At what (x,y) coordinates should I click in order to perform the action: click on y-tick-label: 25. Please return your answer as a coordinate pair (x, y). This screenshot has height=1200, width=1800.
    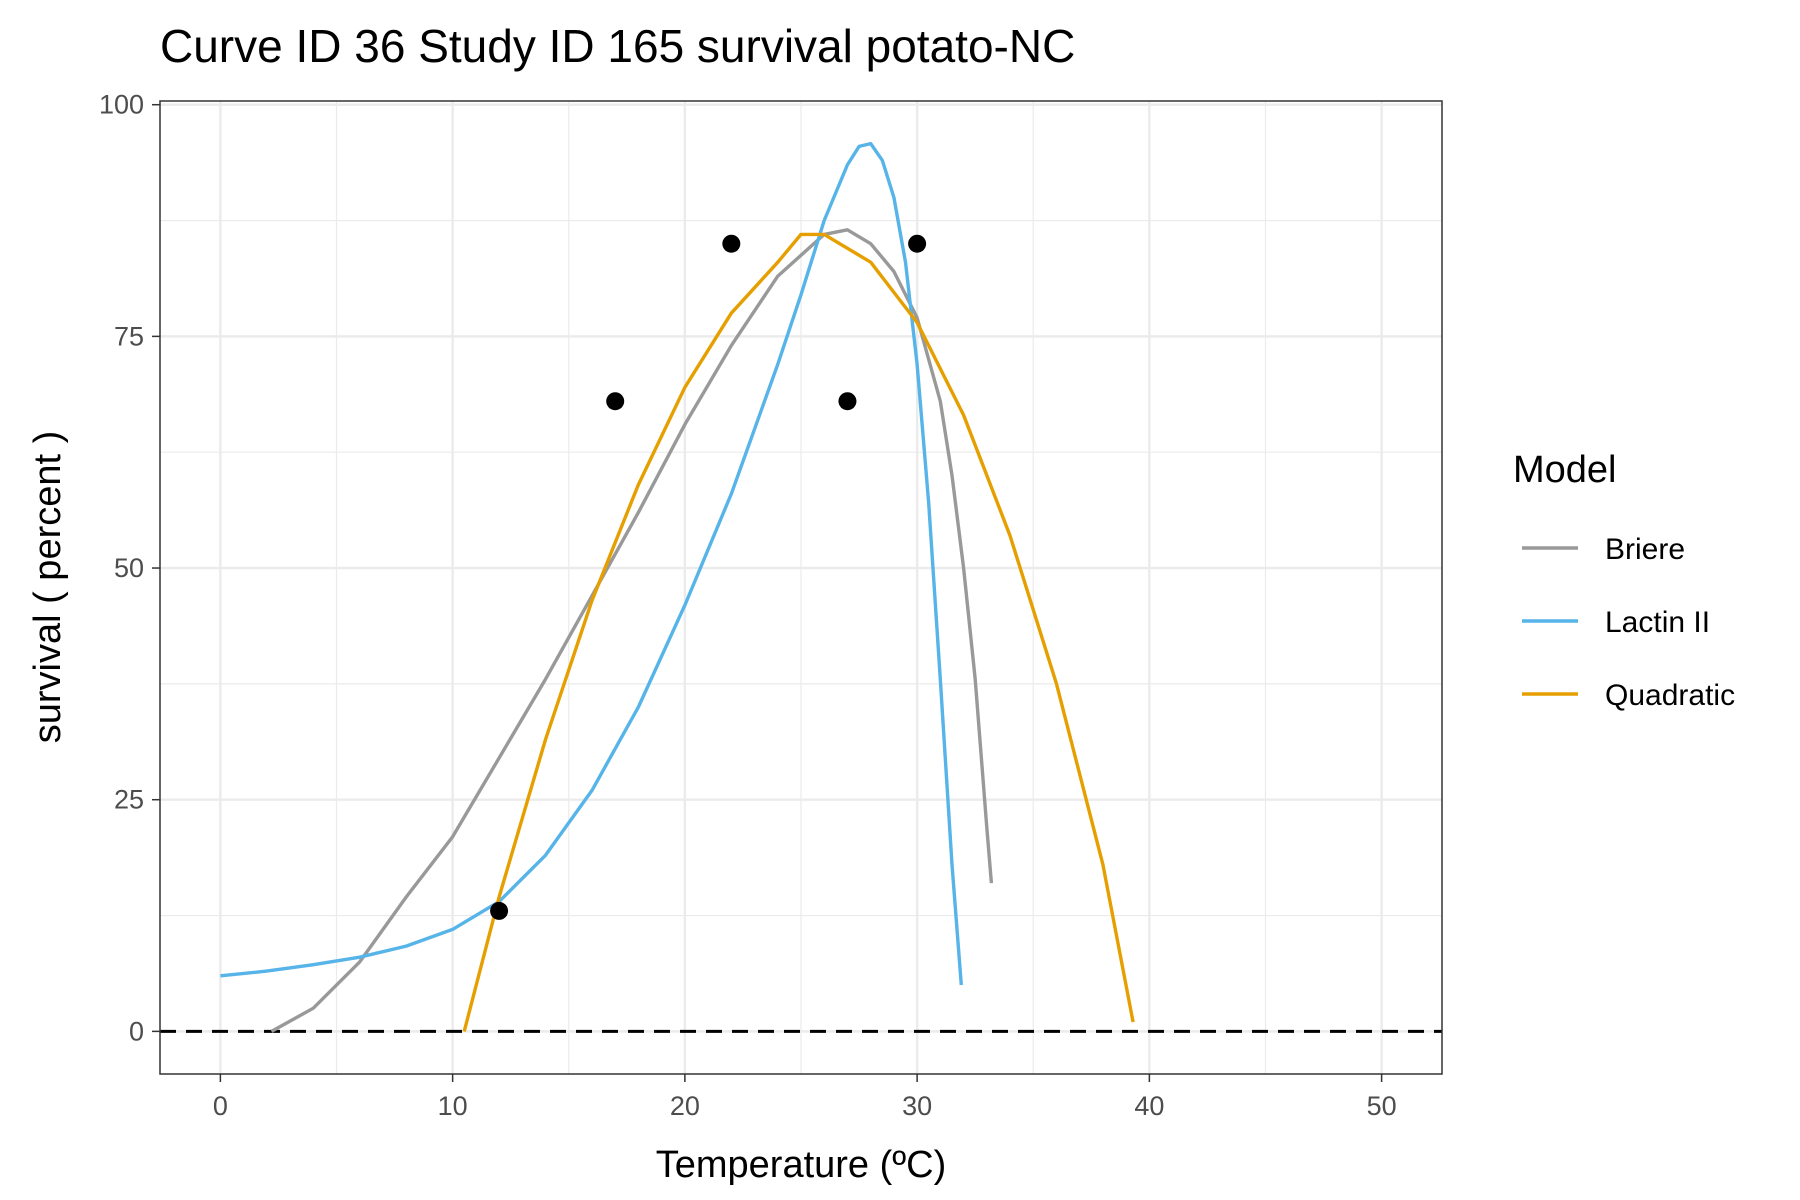
    Looking at the image, I should click on (129, 800).